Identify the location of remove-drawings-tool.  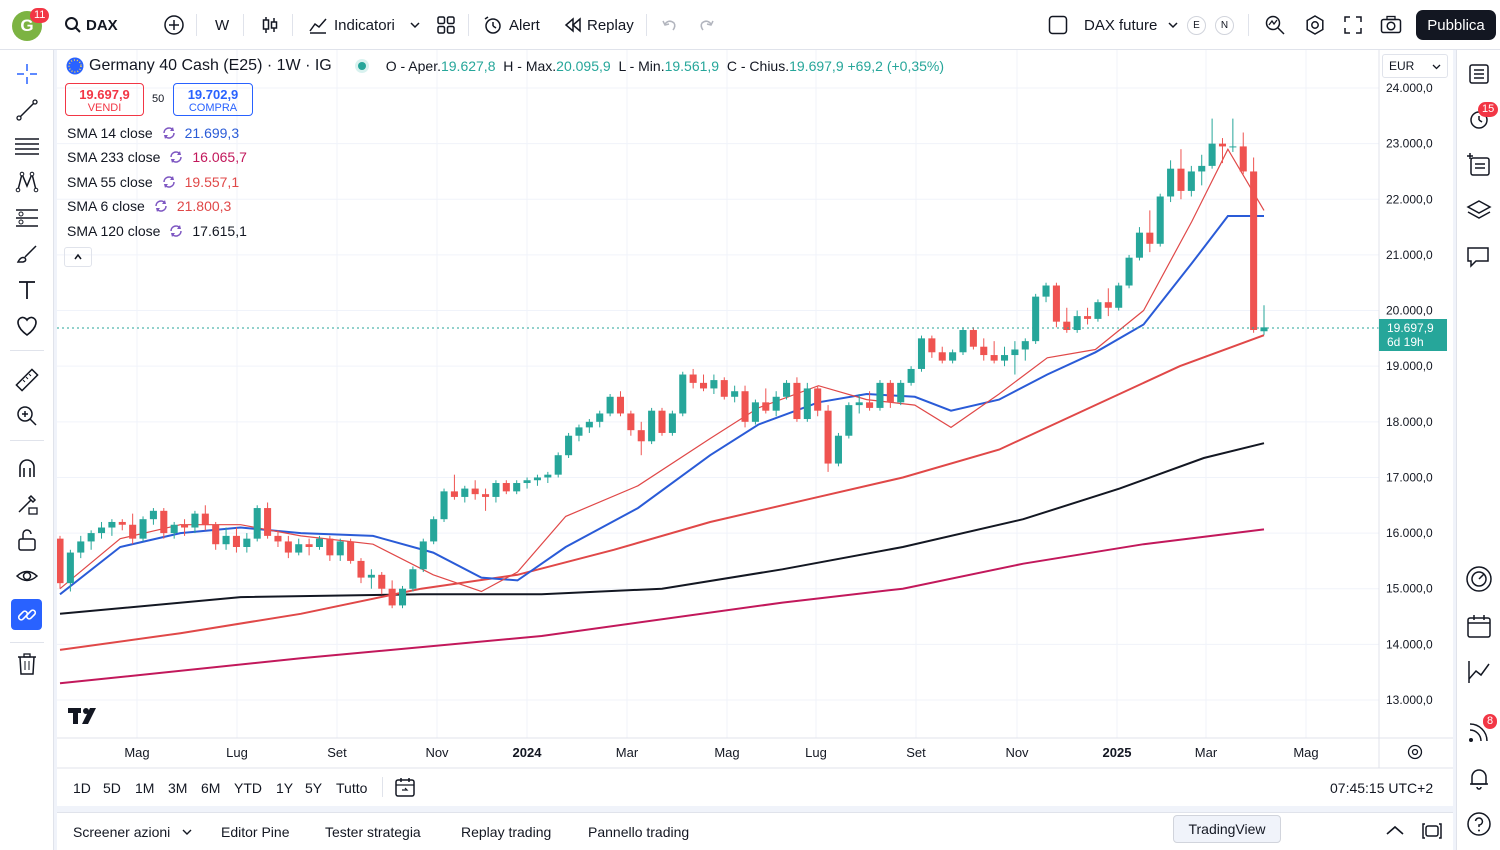
(27, 664).